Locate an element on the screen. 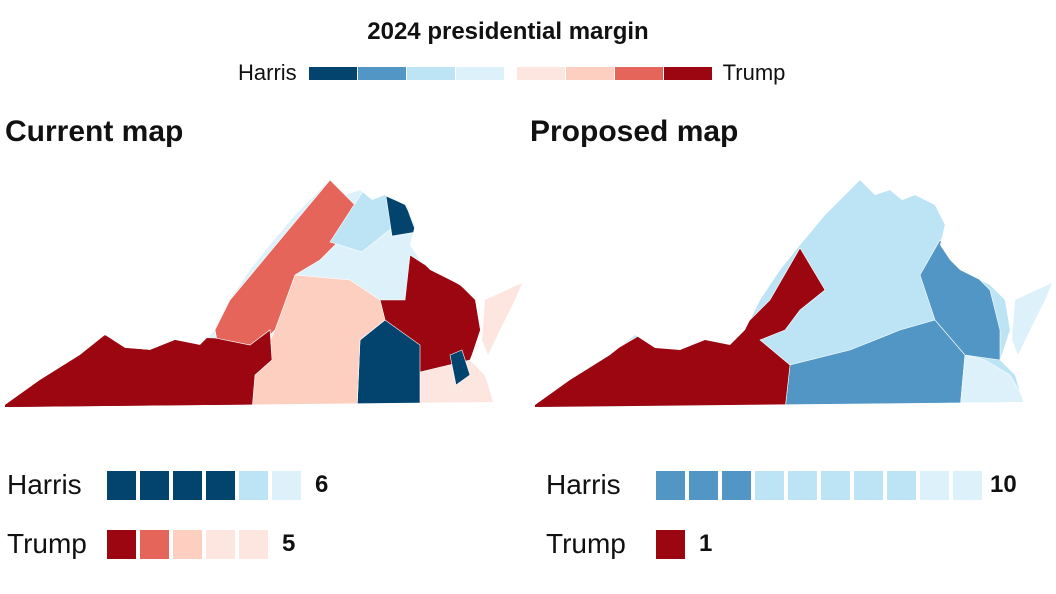 The width and height of the screenshot is (1056, 594). chart-title: 2024 presidential margin is located at coordinates (508, 31).